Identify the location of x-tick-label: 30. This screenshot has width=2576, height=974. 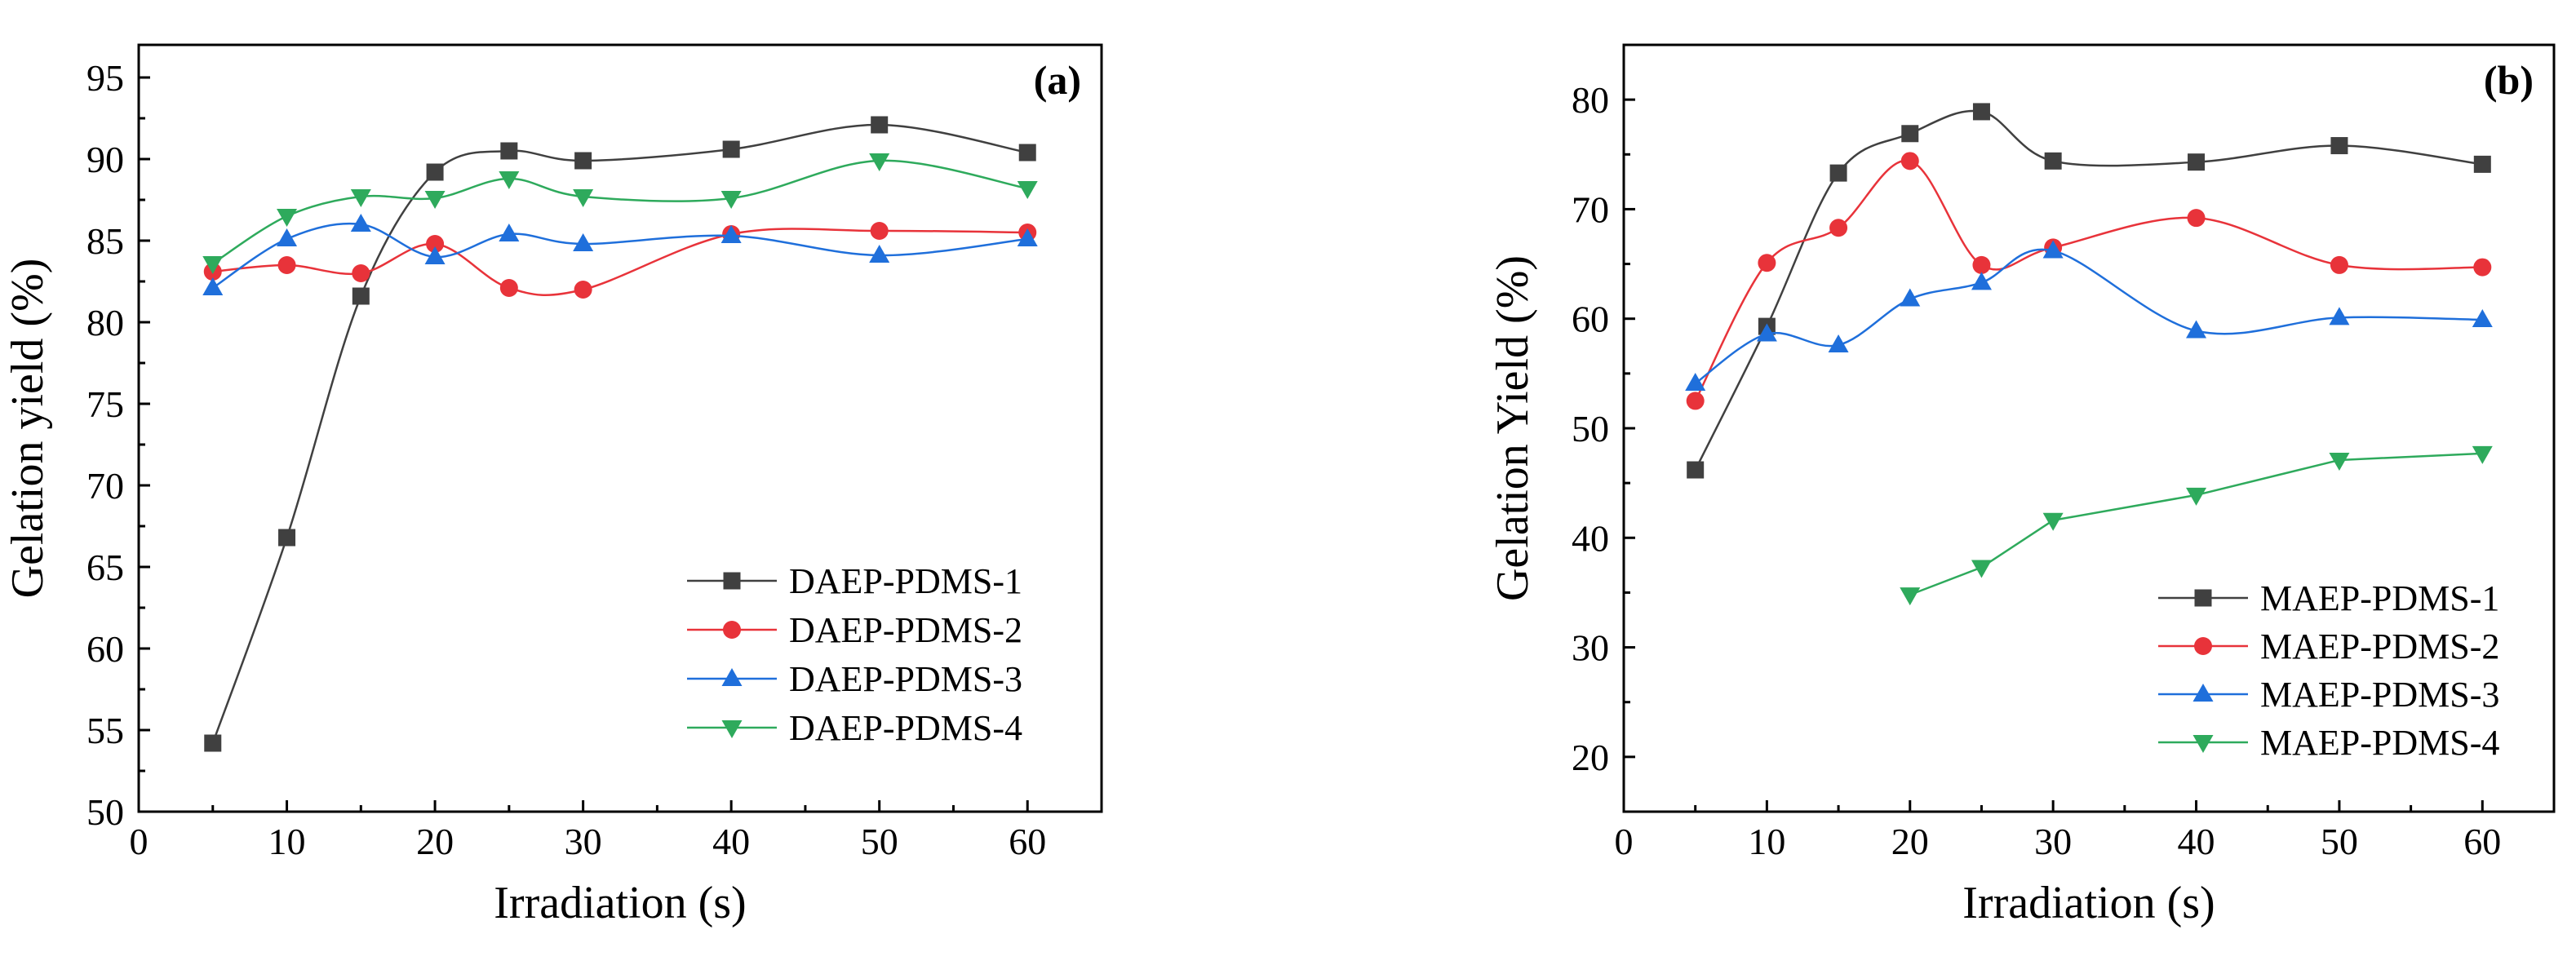
(2053, 841).